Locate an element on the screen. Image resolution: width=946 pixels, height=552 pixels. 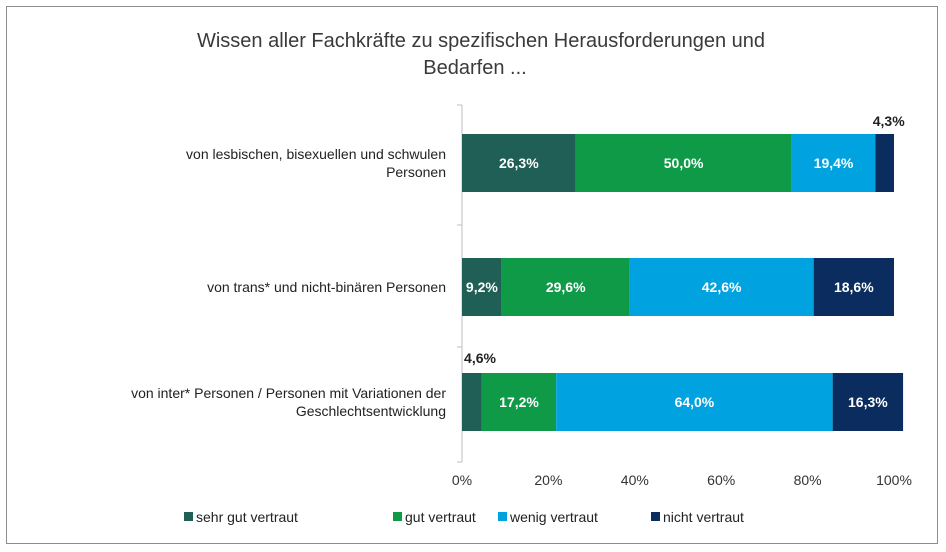
category-label: von lesbischen, bisexuellen und schwulen is located at coordinates (316, 154).